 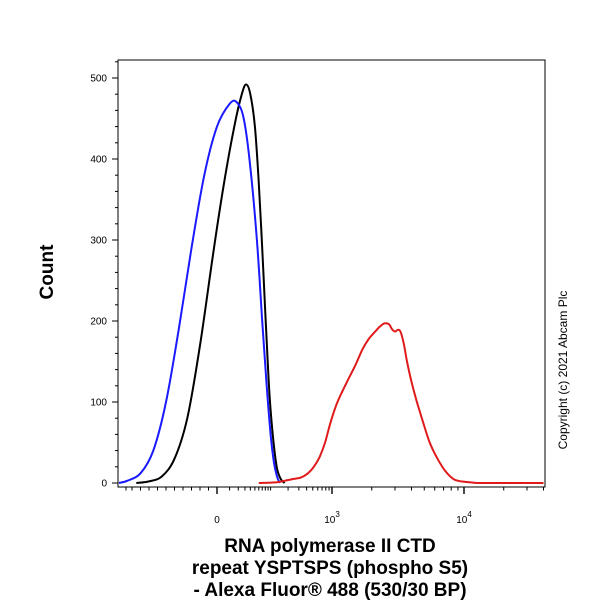 I want to click on x-axis-label-line-1: RNA polymerase II CTD, so click(x=330, y=546).